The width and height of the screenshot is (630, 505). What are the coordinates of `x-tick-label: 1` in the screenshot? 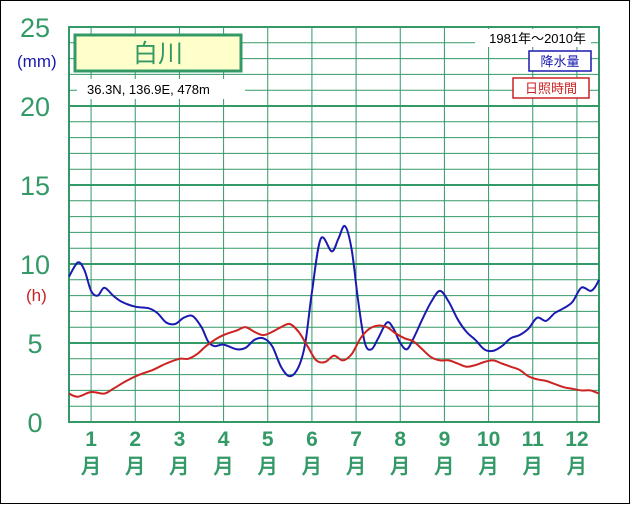 It's located at (91, 439).